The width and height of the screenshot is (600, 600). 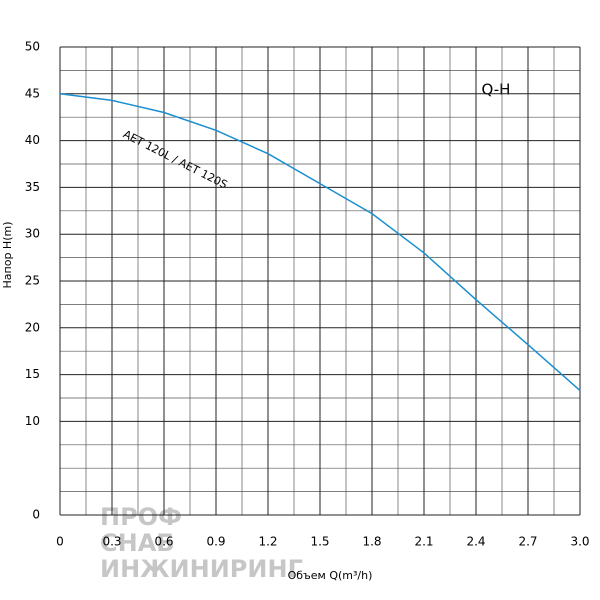 What do you see at coordinates (527, 542) in the screenshot?
I see `x-tick-label: 2.7` at bounding box center [527, 542].